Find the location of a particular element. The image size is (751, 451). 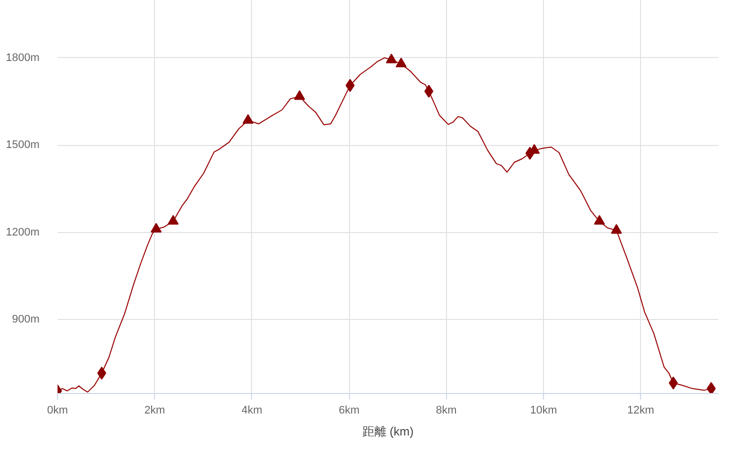

x-tick-label: 12km is located at coordinates (640, 410).